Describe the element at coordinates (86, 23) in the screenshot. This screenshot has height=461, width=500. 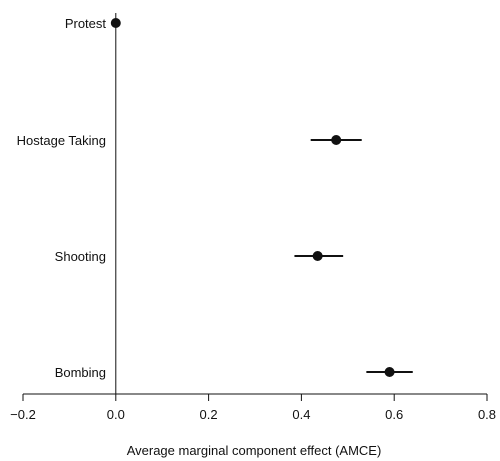
I see `category-label: Protest` at that location.